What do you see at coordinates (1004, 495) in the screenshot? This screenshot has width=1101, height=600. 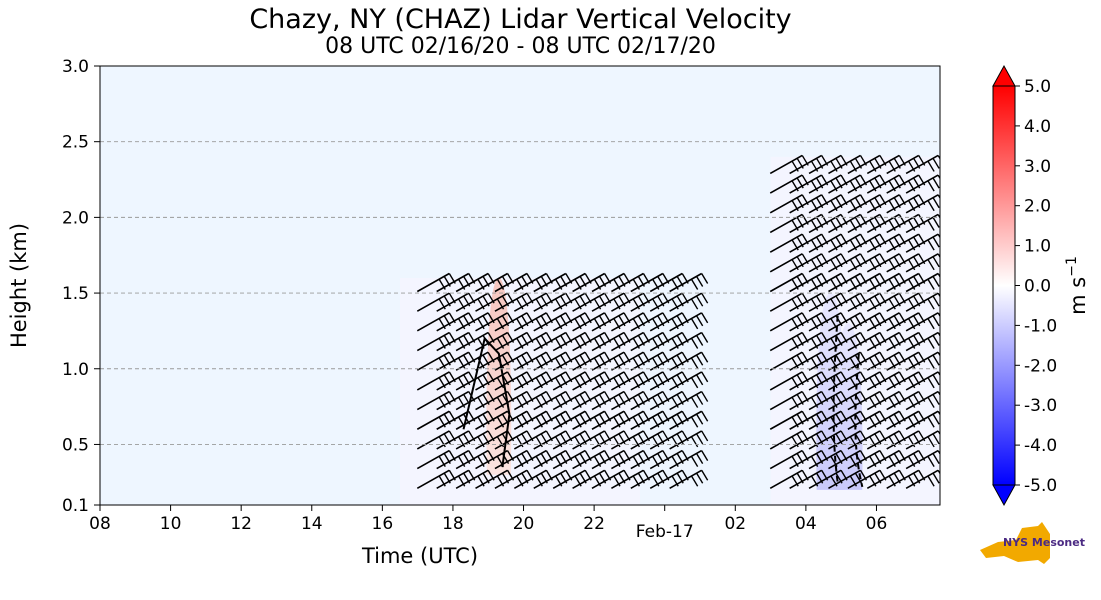 I see `colorbar-extend-bottom` at bounding box center [1004, 495].